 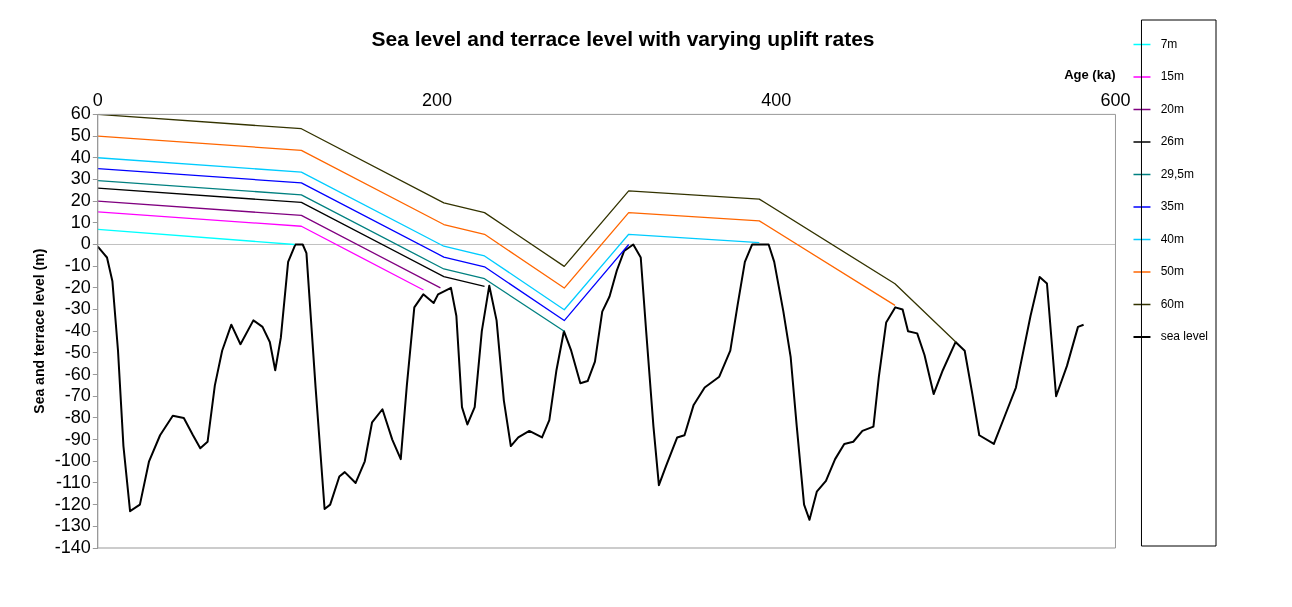 I want to click on legend-label: 7m, so click(x=1165, y=43).